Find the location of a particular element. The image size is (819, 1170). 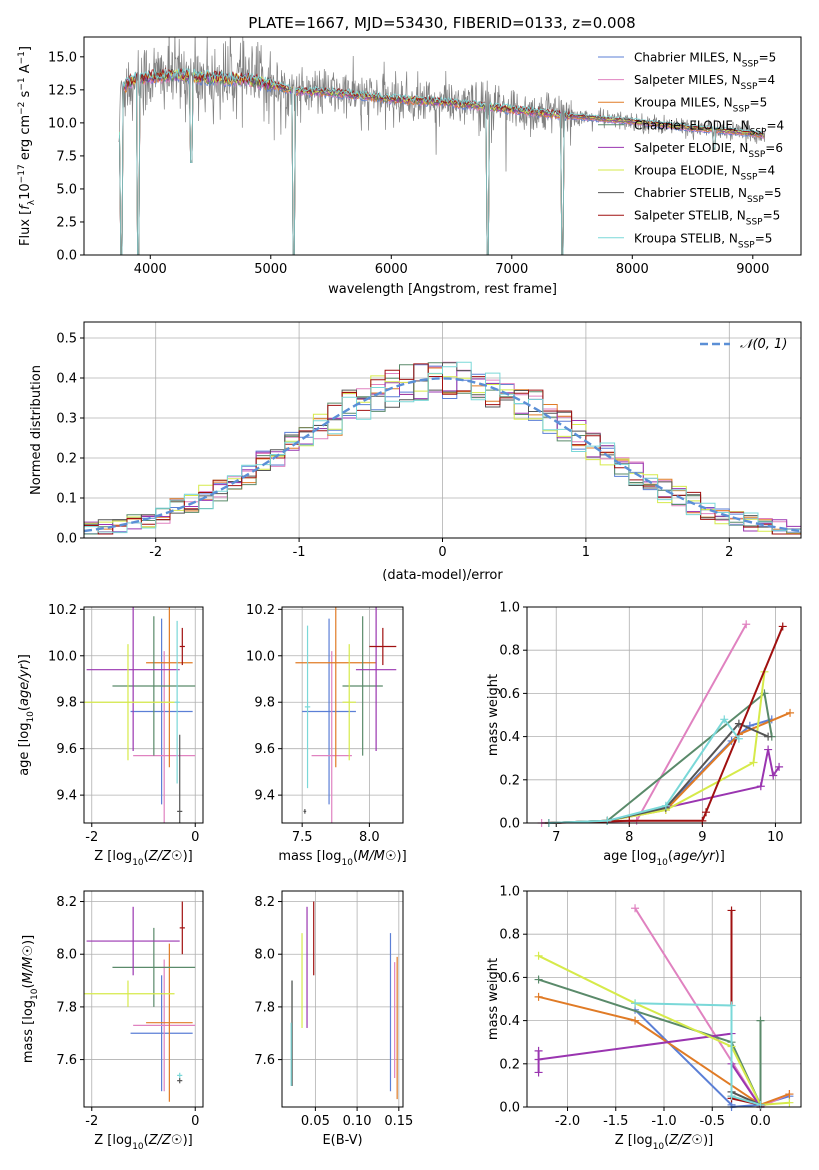

legend-label: Chabrier MILES, NSSP=5 is located at coordinates (705, 60).